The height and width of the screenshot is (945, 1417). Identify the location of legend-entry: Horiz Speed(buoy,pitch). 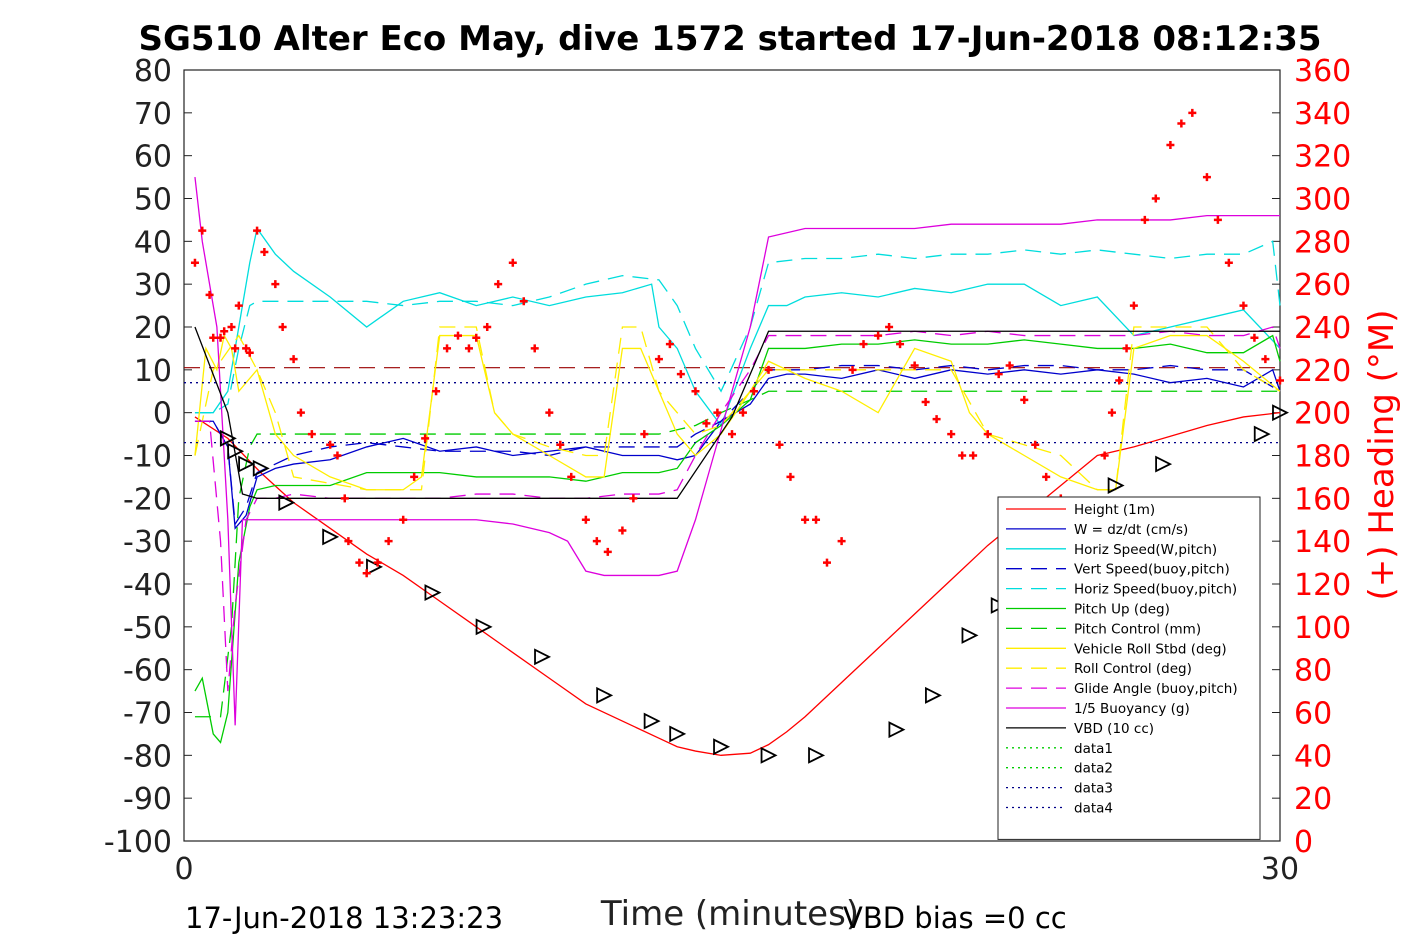
(1155, 590).